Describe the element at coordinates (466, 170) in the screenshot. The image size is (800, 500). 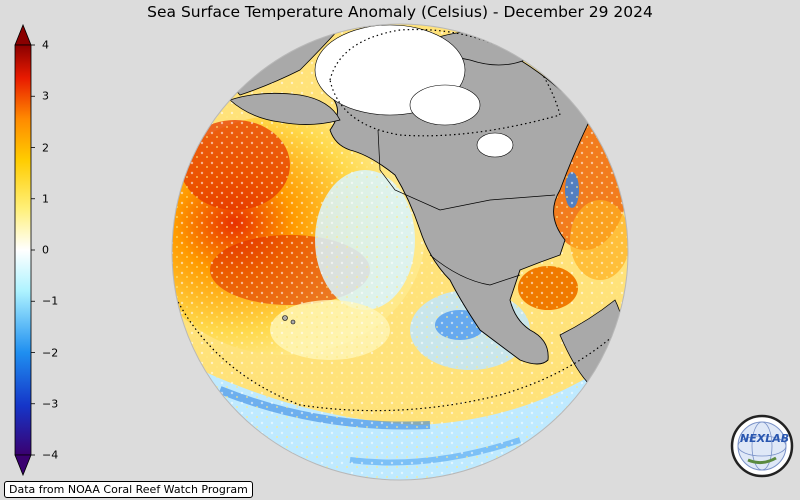
I see `country-border` at that location.